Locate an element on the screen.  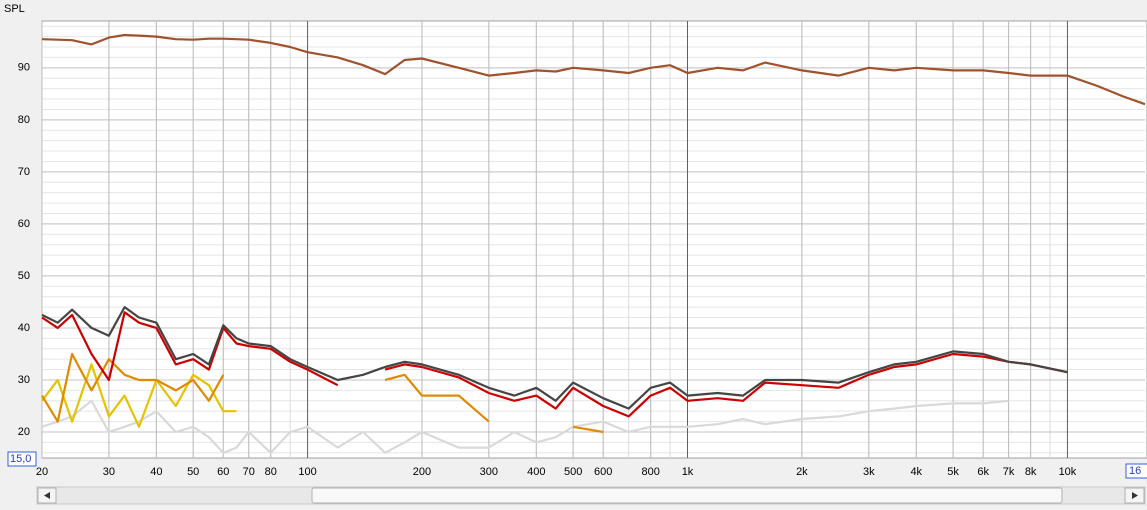
y-tick-label: 70 is located at coordinates (24, 172).